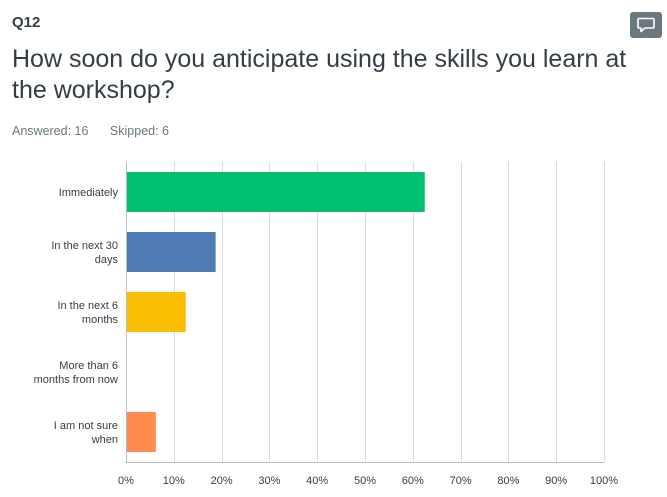 The height and width of the screenshot is (497, 667). What do you see at coordinates (413, 481) in the screenshot?
I see `x-tick-label: 60%` at bounding box center [413, 481].